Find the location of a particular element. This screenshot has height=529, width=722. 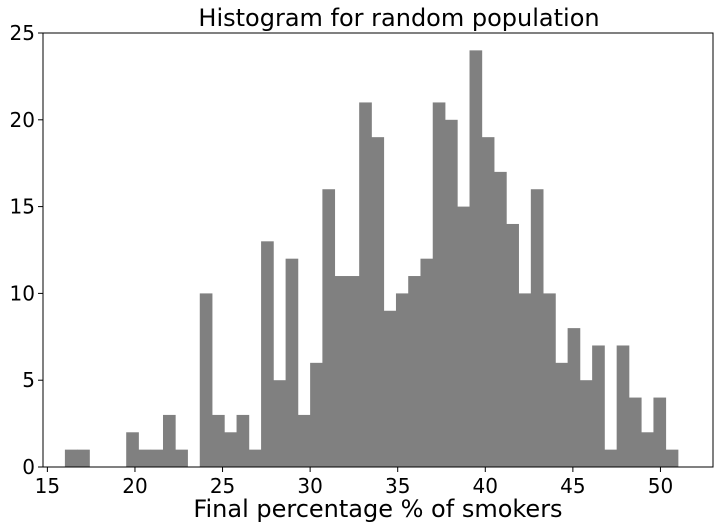

x-tick-label: 50 is located at coordinates (660, 486).